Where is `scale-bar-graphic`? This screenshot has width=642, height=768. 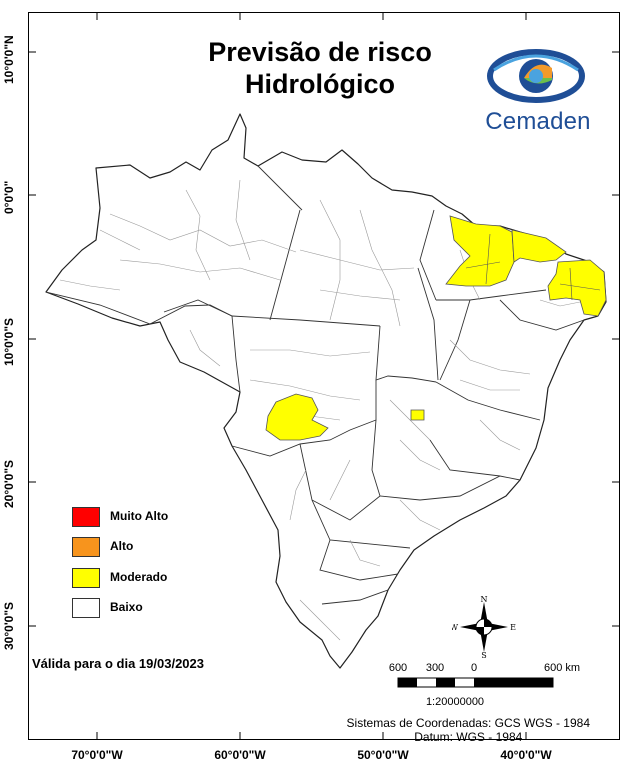
scale-bar-graphic is located at coordinates (475, 682).